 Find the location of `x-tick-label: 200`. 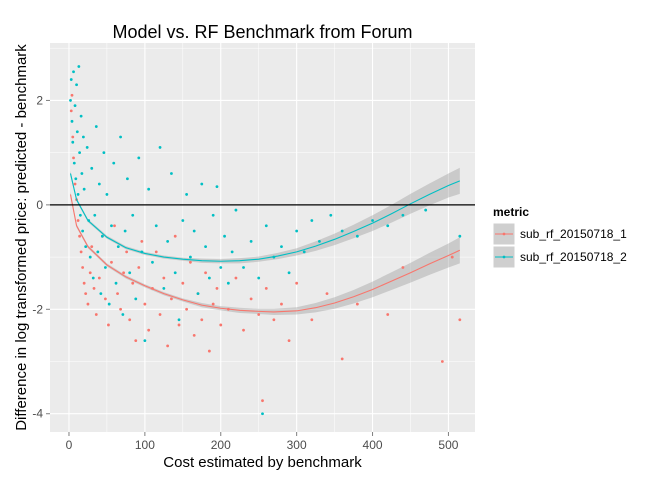

x-tick-label: 200 is located at coordinates (221, 445).